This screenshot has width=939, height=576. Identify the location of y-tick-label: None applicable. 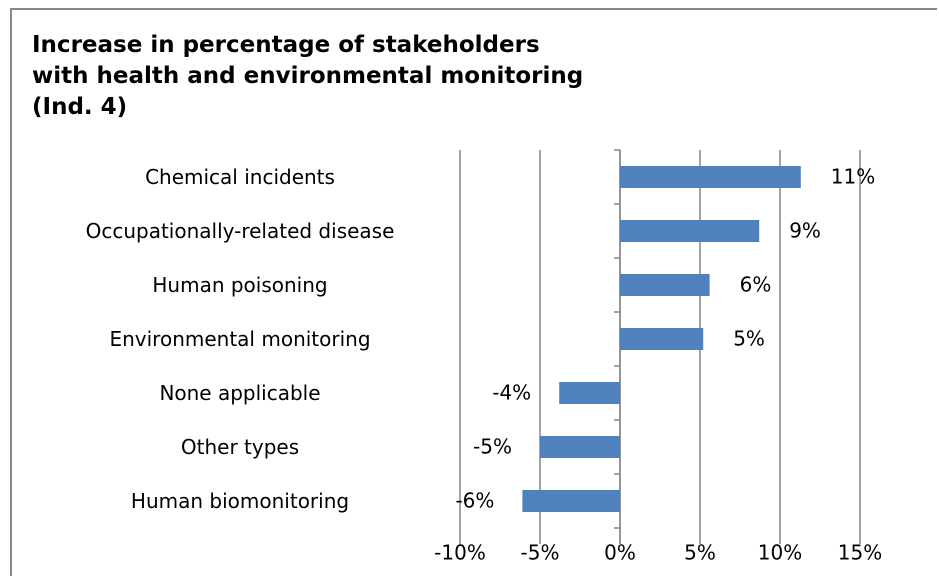
(240, 393).